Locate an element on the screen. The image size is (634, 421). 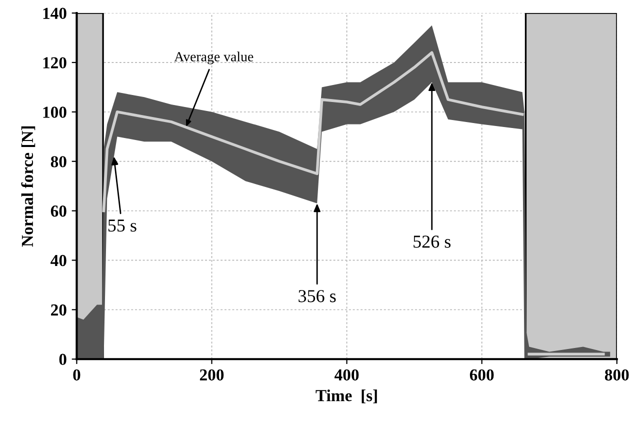
y-tick-label: 20 is located at coordinates (58, 310).